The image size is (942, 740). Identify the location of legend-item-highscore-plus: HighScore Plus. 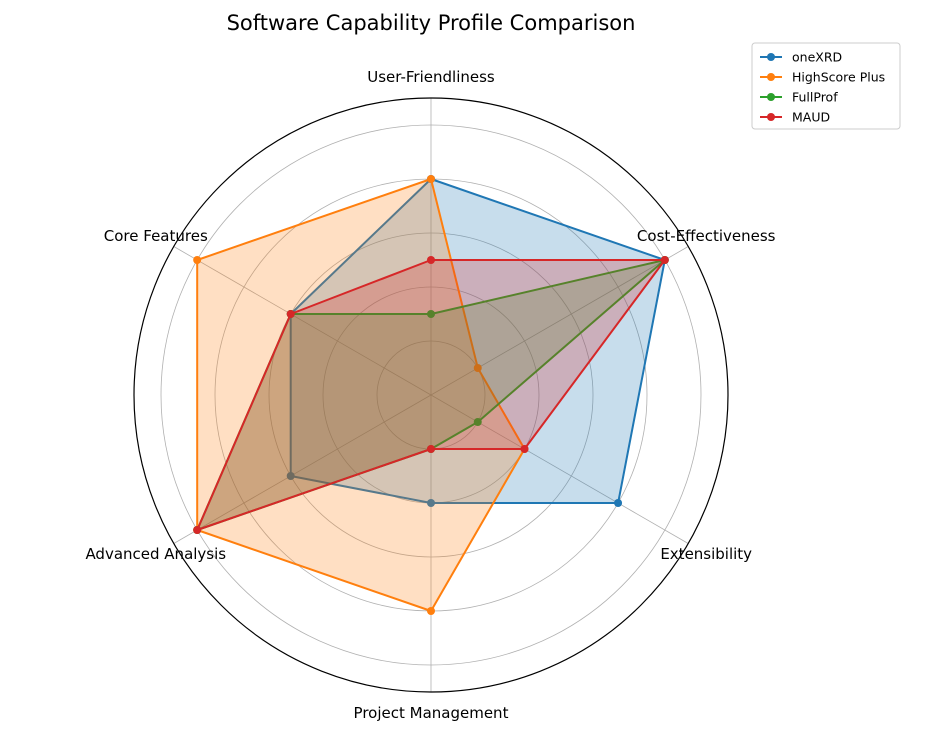
(822, 77).